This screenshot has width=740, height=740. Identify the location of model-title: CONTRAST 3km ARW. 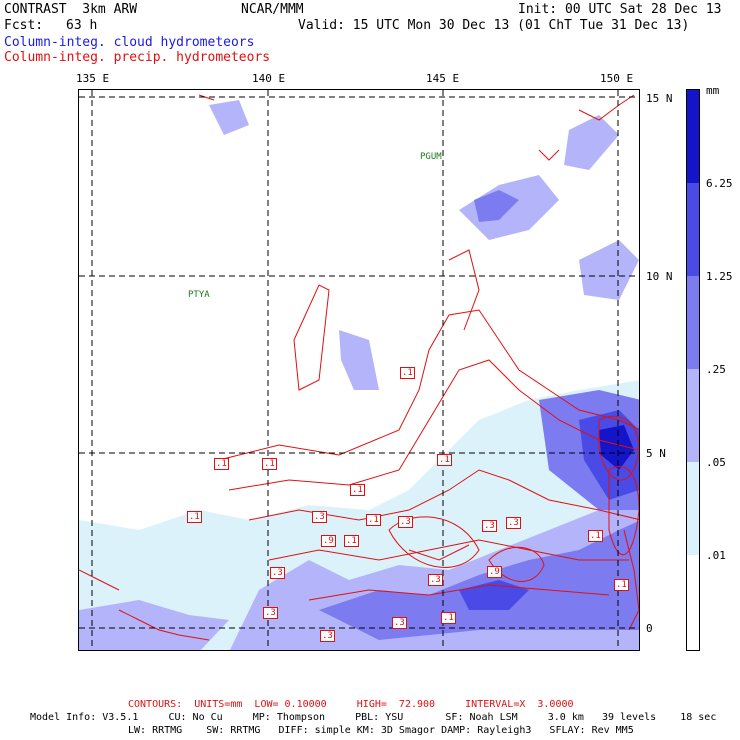
(71, 9).